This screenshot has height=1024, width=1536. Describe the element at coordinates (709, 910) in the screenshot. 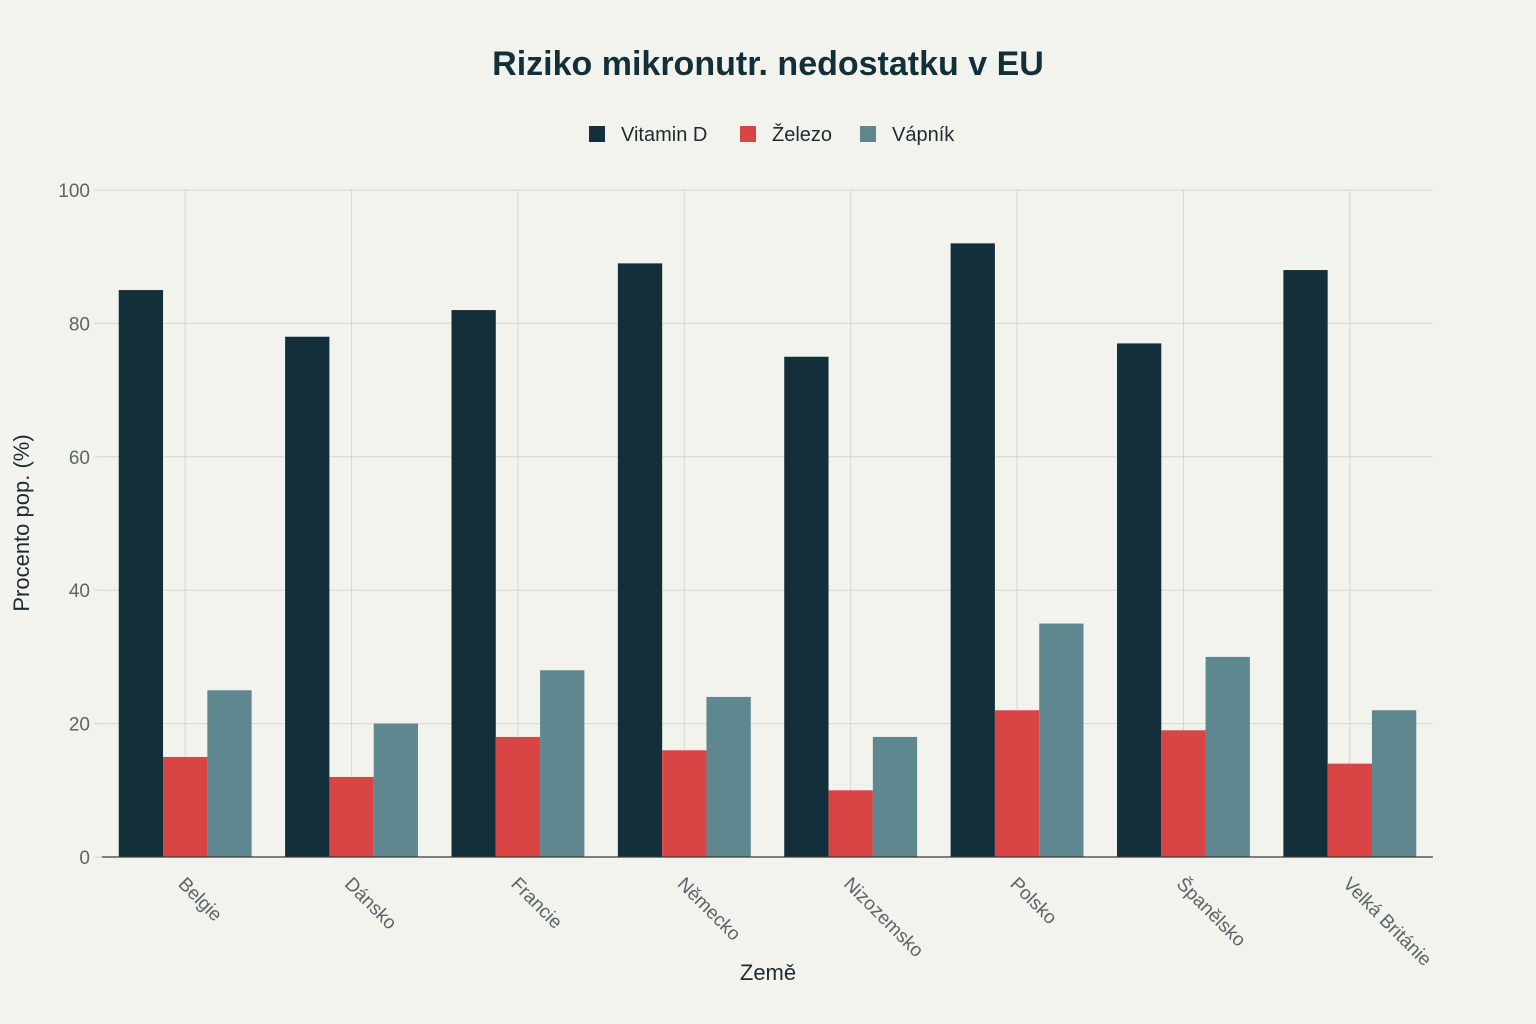

I see `x-tick-label: Německo` at that location.